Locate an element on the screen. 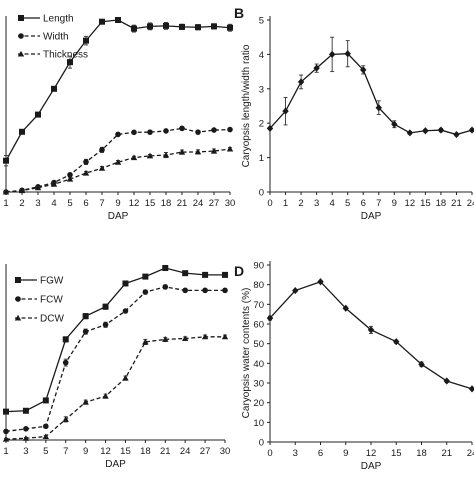 The image size is (474, 479). x-tick-label: 6 is located at coordinates (85, 203).